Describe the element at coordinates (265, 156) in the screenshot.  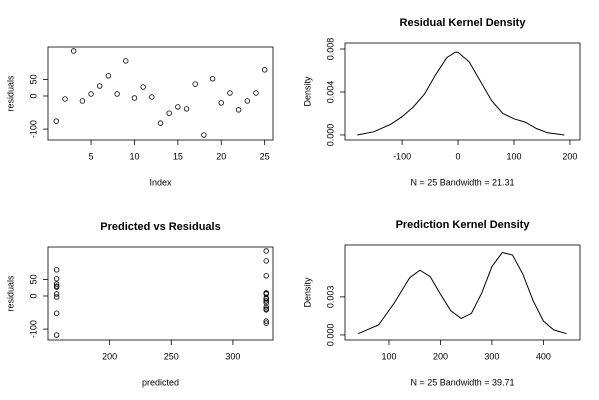
I see `x-tick-label: 25` at that location.